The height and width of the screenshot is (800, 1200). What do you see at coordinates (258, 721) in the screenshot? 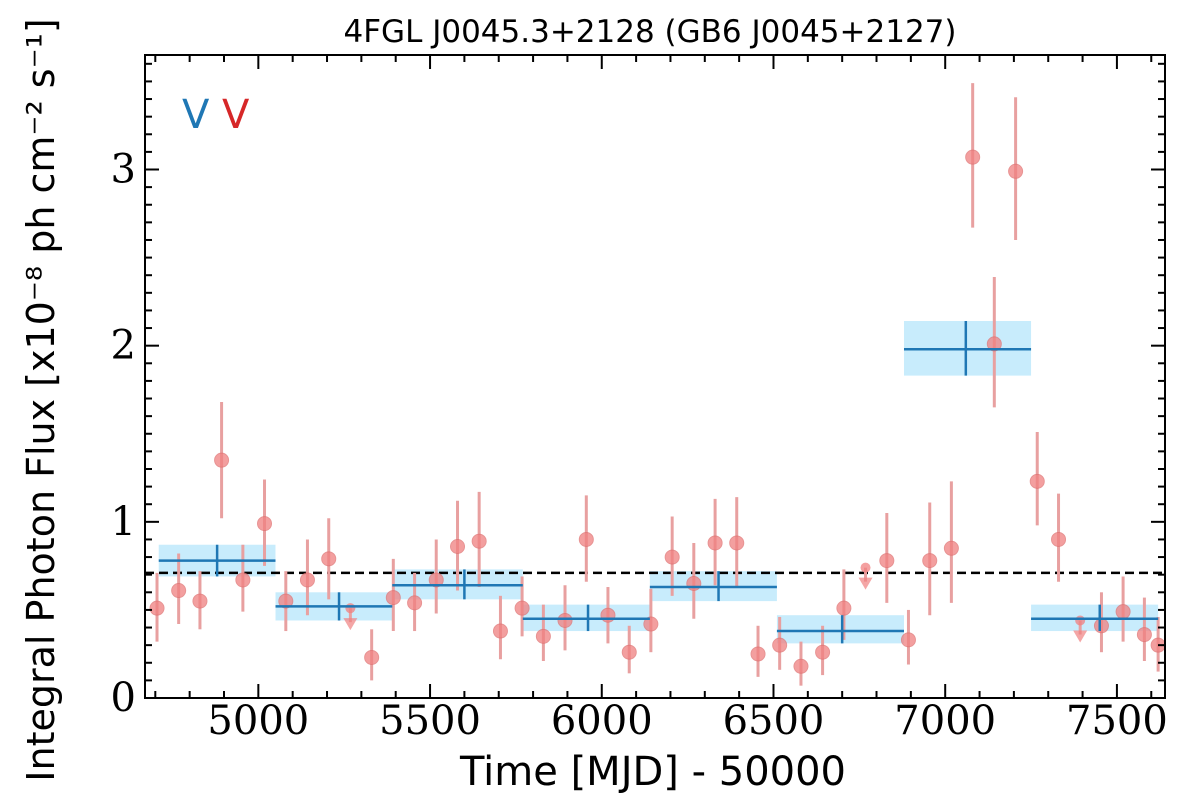
I see `x-tick-label: 5000` at bounding box center [258, 721].